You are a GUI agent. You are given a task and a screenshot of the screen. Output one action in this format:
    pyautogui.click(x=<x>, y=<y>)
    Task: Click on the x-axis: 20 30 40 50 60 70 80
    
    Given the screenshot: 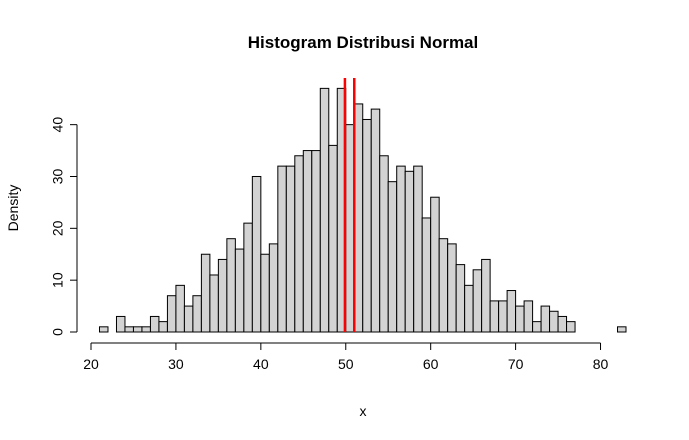 What is the action you would take?
    pyautogui.click(x=346, y=357)
    